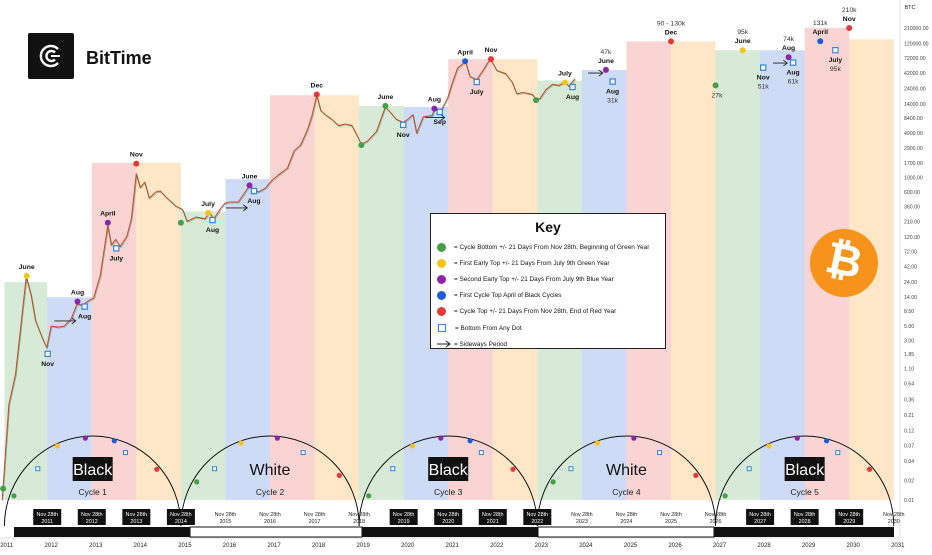 Image resolution: width=932 pixels, height=555 pixels. What do you see at coordinates (794, 82) in the screenshot?
I see `annotation-label: 61k` at bounding box center [794, 82].